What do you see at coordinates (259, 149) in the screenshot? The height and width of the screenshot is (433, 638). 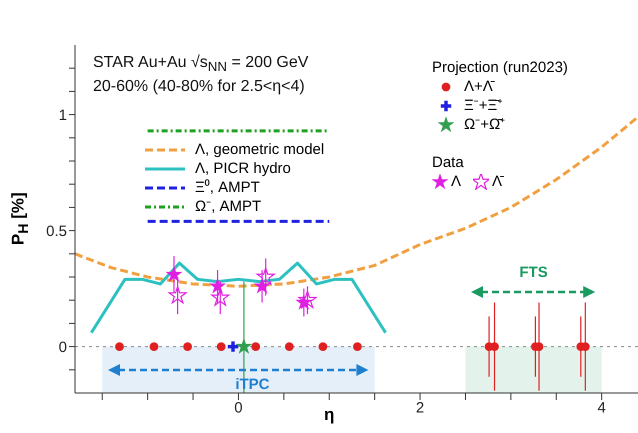 I see `legend-label: Λ, geometric model` at bounding box center [259, 149].